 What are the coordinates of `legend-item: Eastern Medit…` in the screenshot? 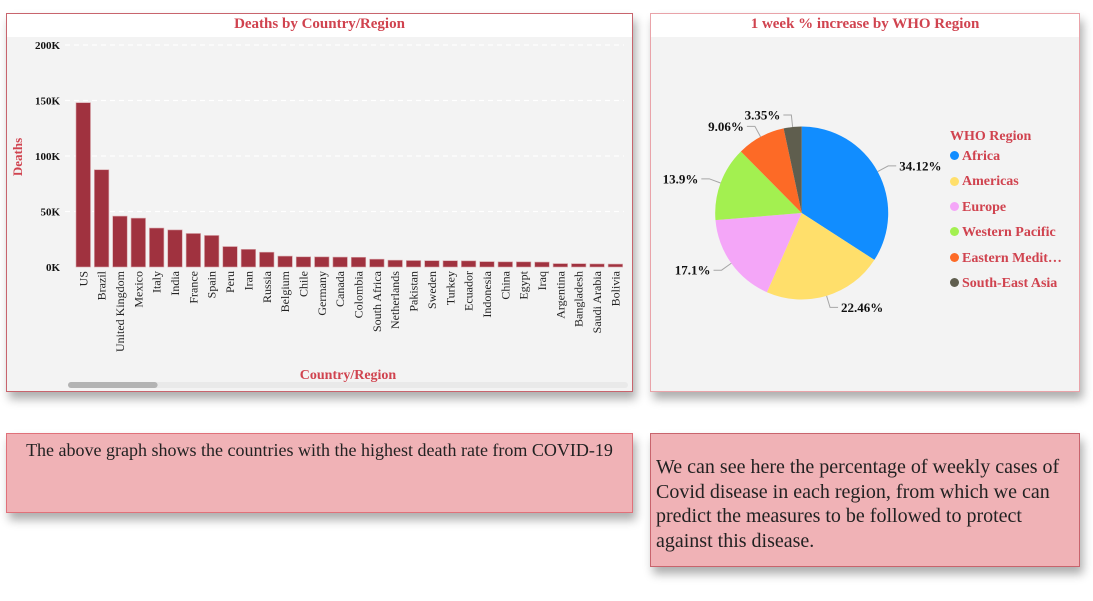 It's located at (1006, 259).